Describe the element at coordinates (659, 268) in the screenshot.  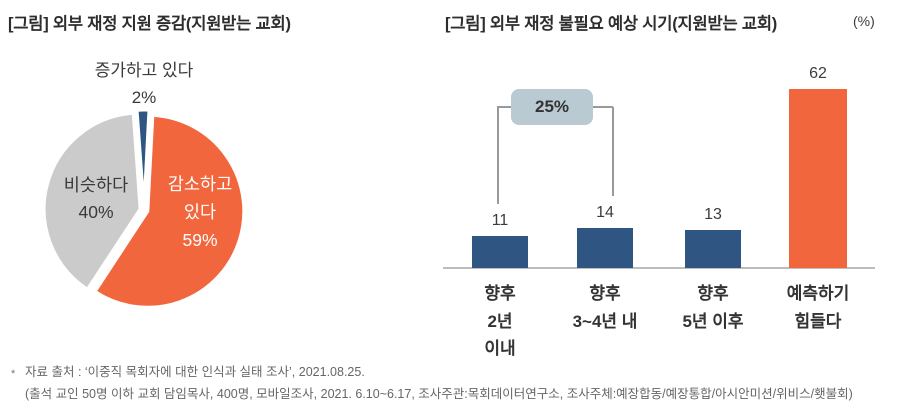
I see `x-axis-line` at that location.